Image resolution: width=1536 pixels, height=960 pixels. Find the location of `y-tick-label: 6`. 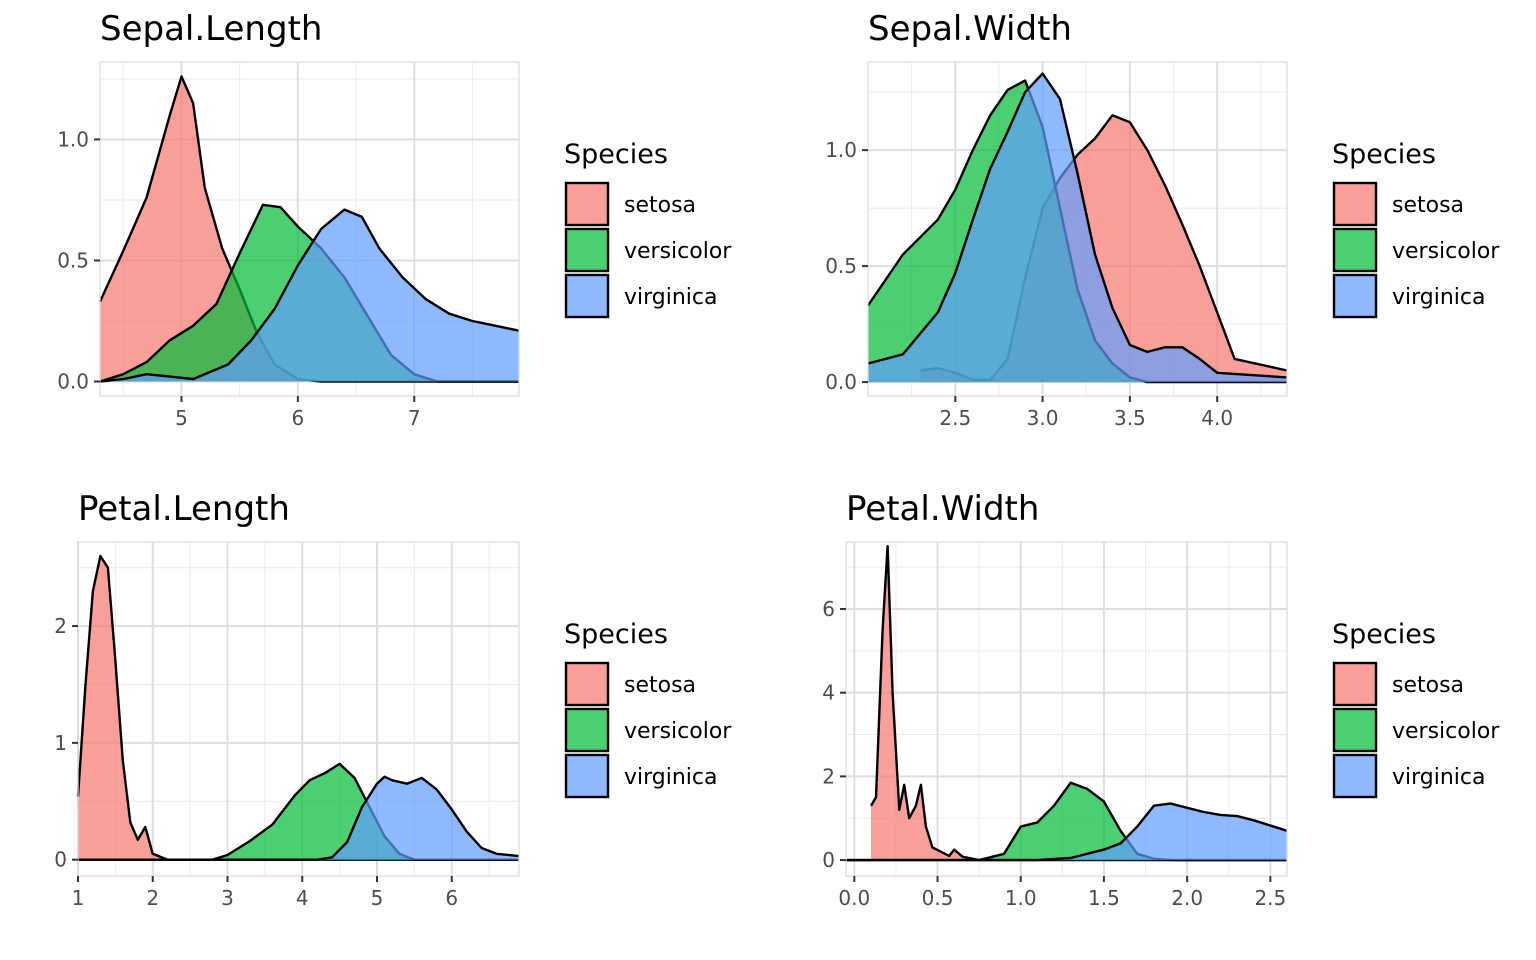

y-tick-label: 6 is located at coordinates (828, 609).